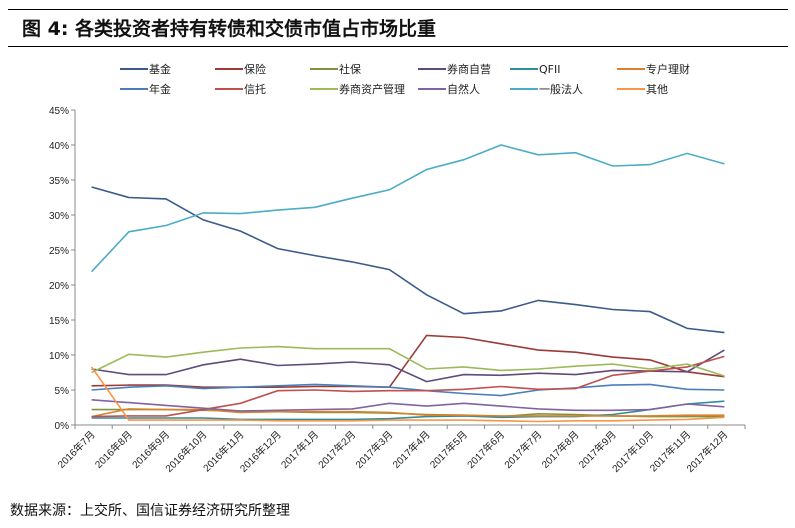 The height and width of the screenshot is (528, 795). What do you see at coordinates (350, 69) in the screenshot?
I see `legend-label: 社保` at bounding box center [350, 69].